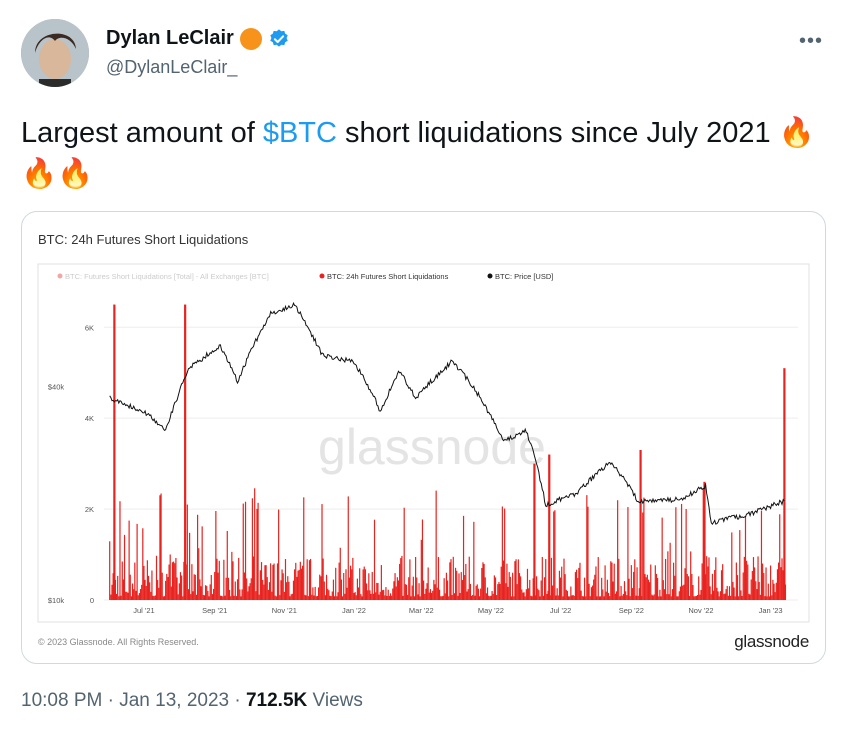 Image resolution: width=850 pixels, height=733 pixels. I want to click on legend-label: BTC: Price [USD], so click(524, 276).